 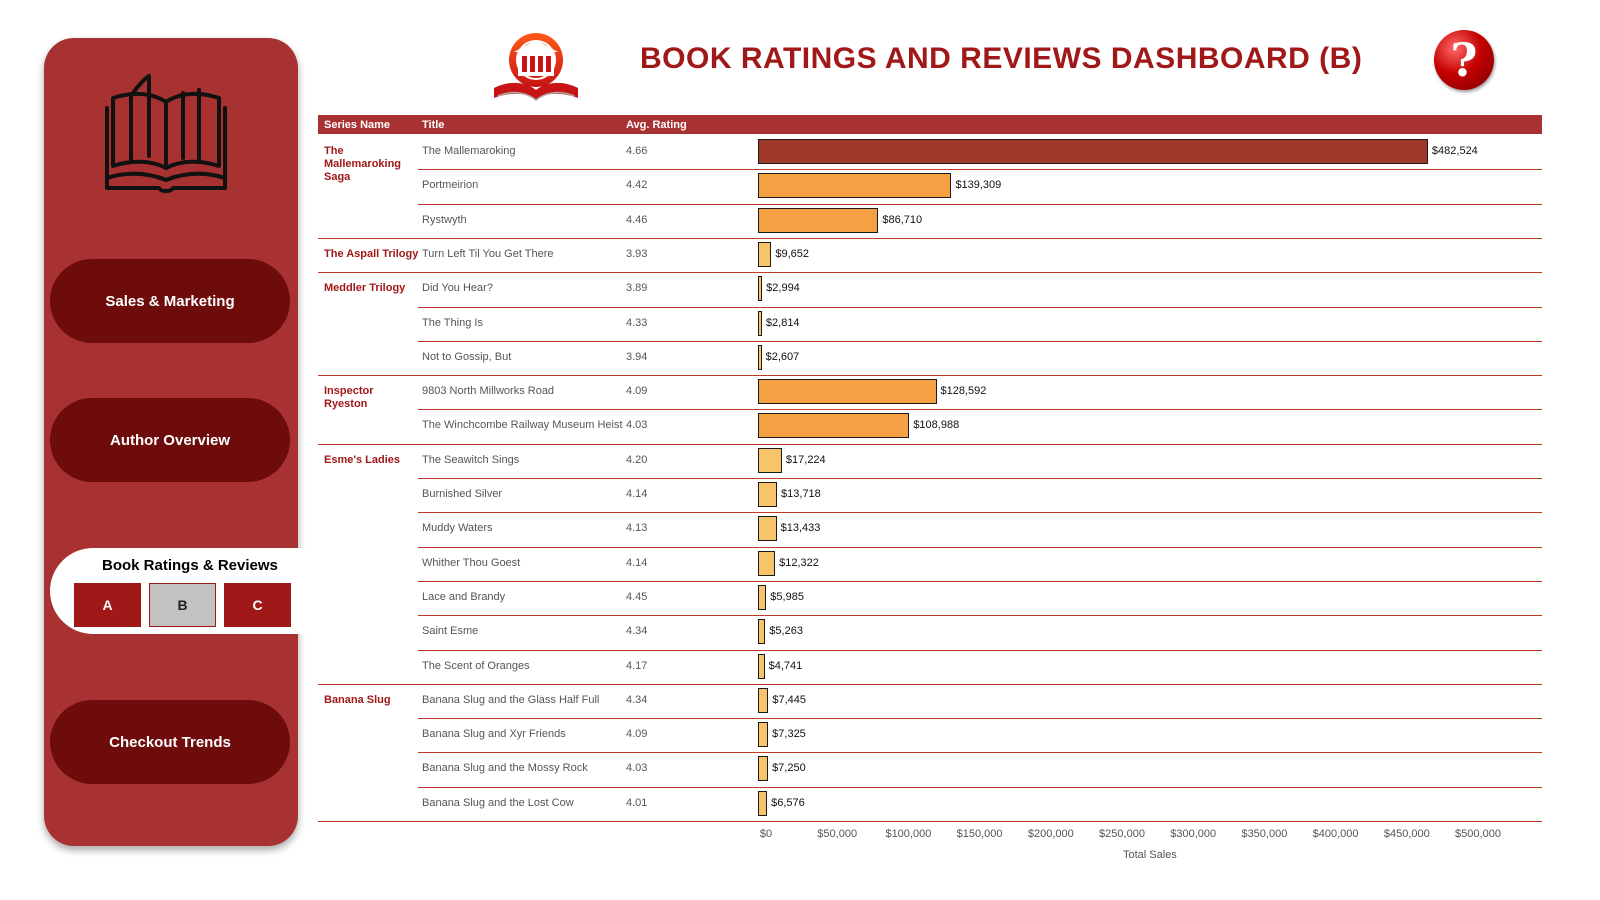 I want to click on avg-rating: 3.93, so click(x=637, y=253).